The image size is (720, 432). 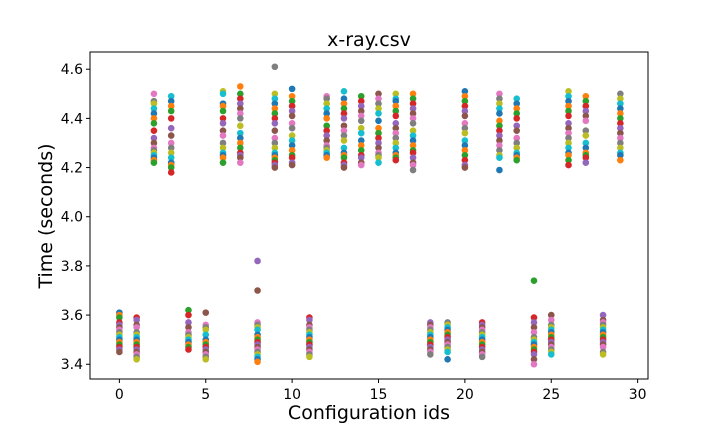 I want to click on y-tick-label: 4.0, so click(x=72, y=218).